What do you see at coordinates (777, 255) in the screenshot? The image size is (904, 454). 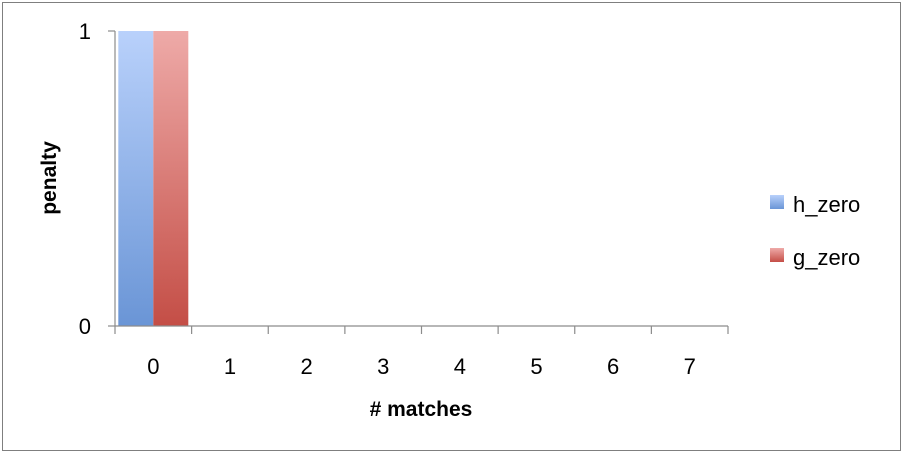 I see `legend-swatch-g_zero` at bounding box center [777, 255].